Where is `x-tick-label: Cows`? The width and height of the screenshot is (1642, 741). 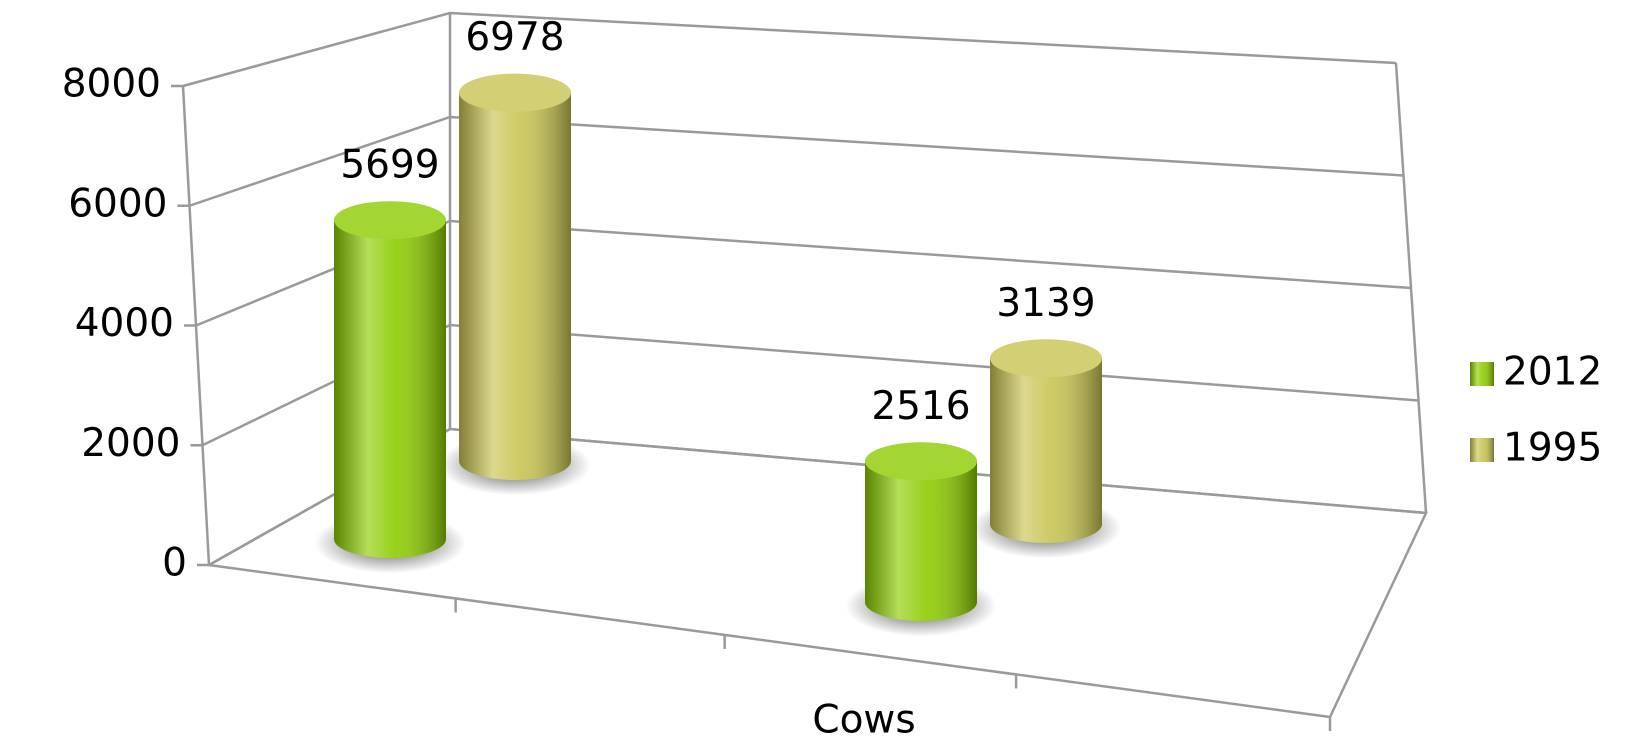 x-tick-label: Cows is located at coordinates (863, 719).